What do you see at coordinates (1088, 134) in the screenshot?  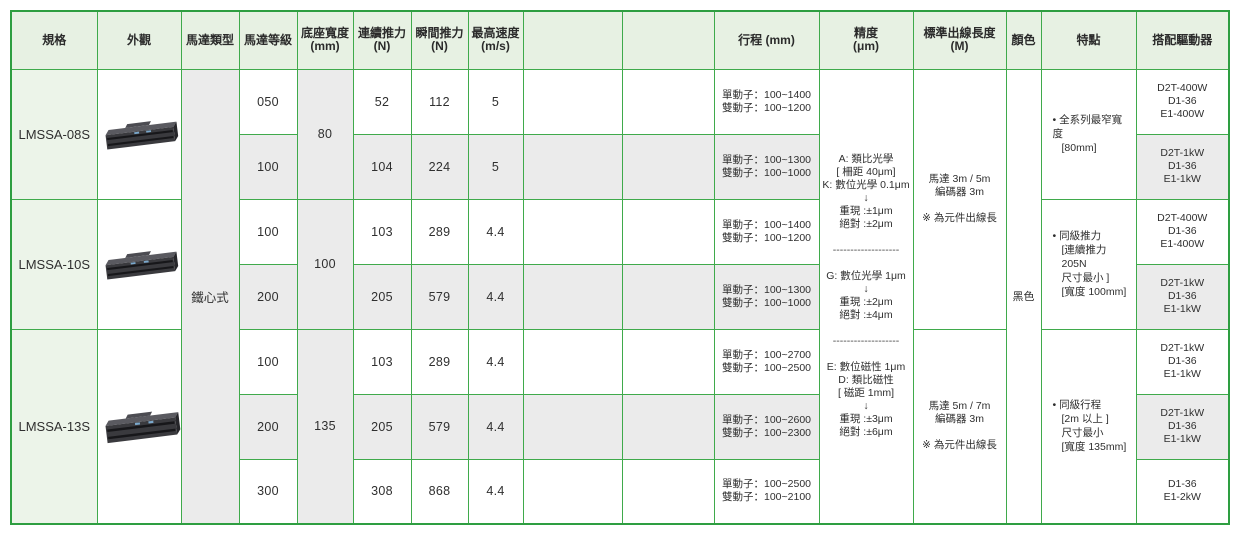 I see `cell-features-lmssa-08s: • 全系列最窄寬度 [80mm]` at bounding box center [1088, 134].